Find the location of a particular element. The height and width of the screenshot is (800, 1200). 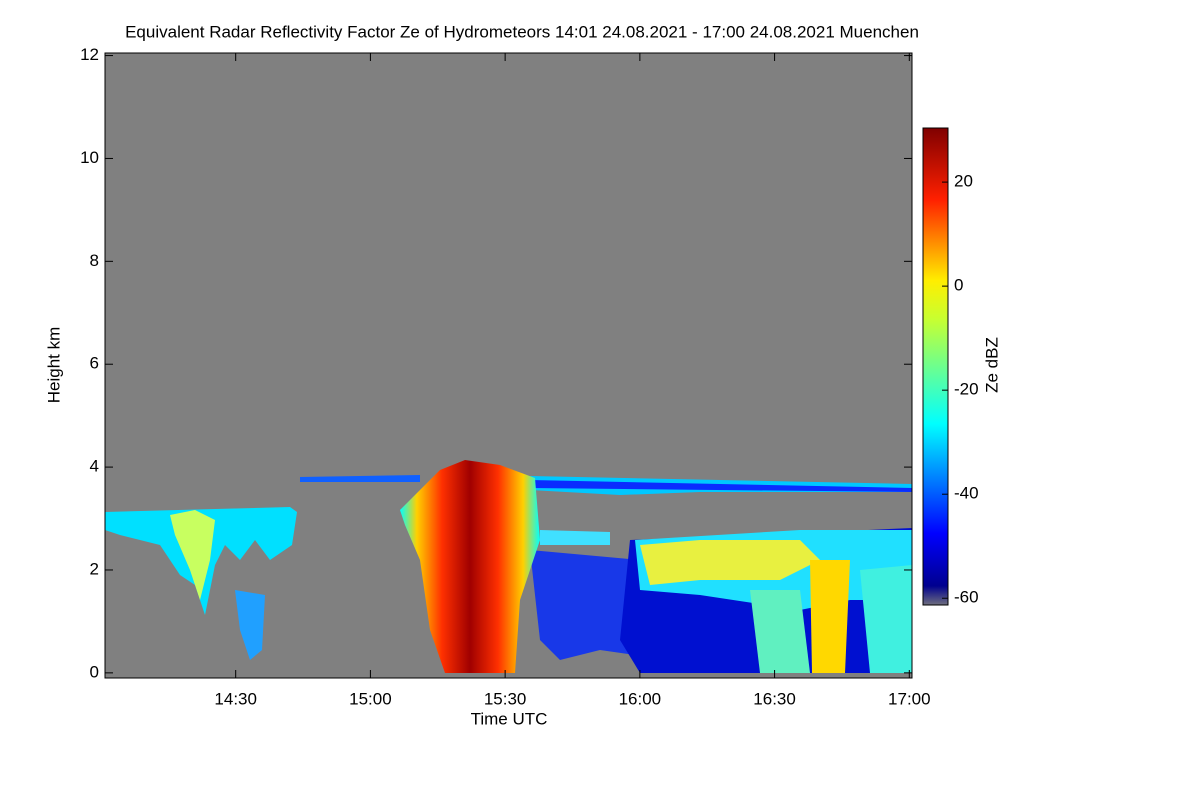

y-tick-label: 10 is located at coordinates (89, 157).